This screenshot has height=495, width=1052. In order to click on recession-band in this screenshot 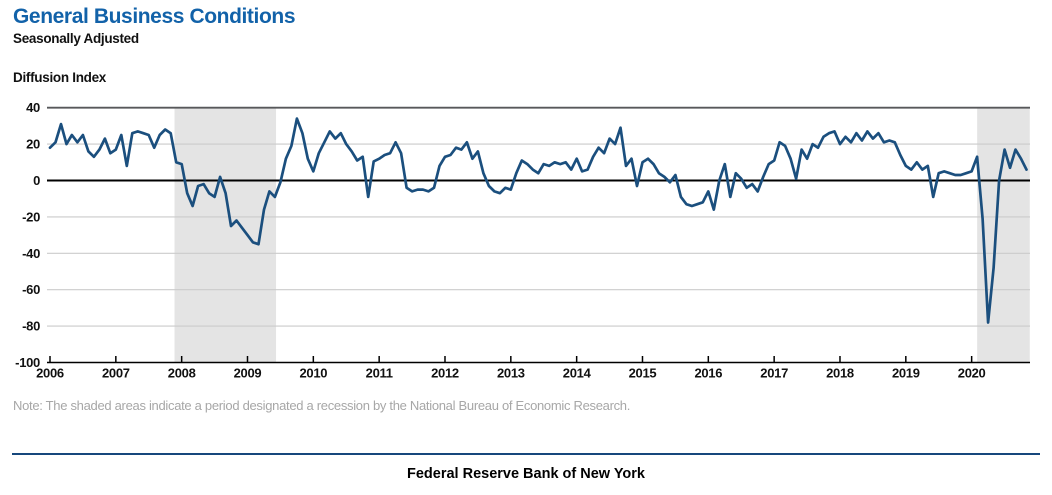, I will do `click(1003, 235)`.